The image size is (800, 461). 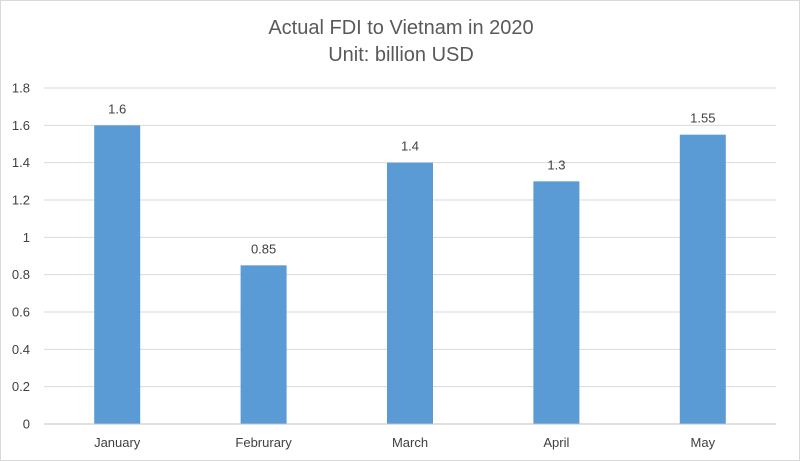 What do you see at coordinates (21, 274) in the screenshot?
I see `y-tick-label: 0.8` at bounding box center [21, 274].